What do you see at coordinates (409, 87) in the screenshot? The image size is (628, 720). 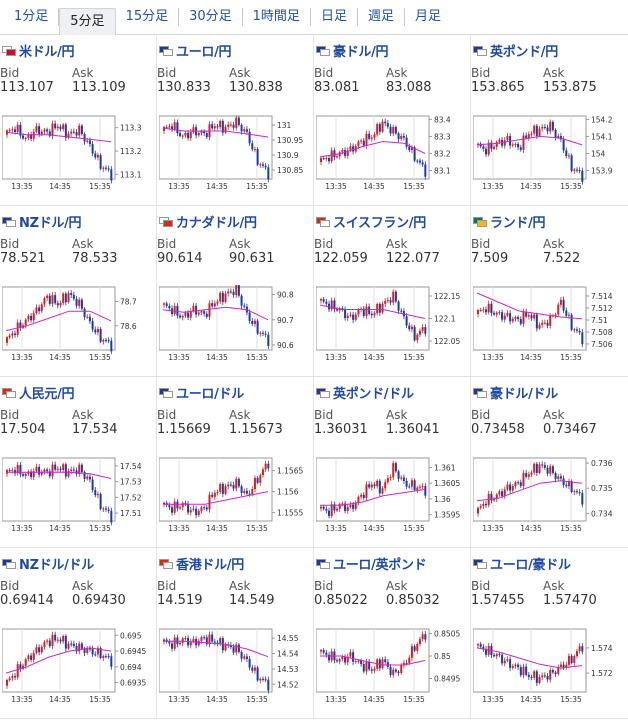 I see `ask-value: 83.088` at bounding box center [409, 87].